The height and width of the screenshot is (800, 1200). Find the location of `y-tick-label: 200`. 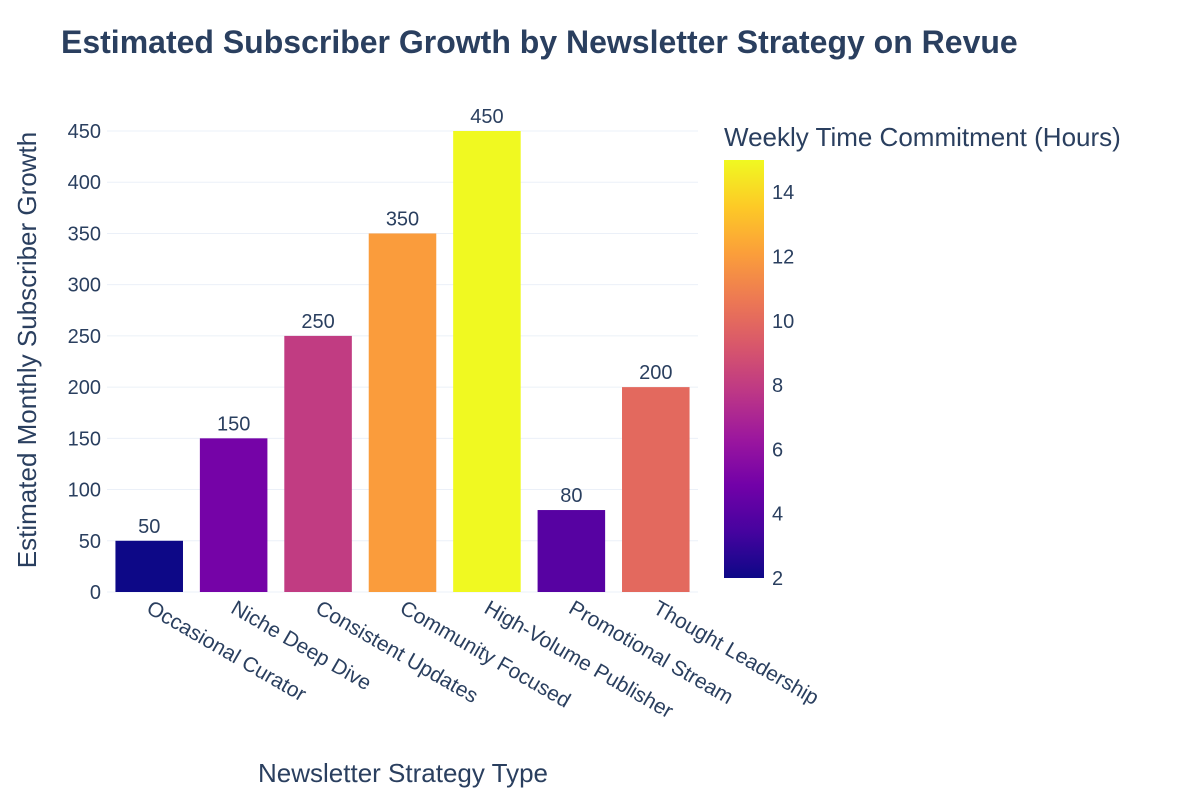

y-tick-label: 200 is located at coordinates (84, 388).